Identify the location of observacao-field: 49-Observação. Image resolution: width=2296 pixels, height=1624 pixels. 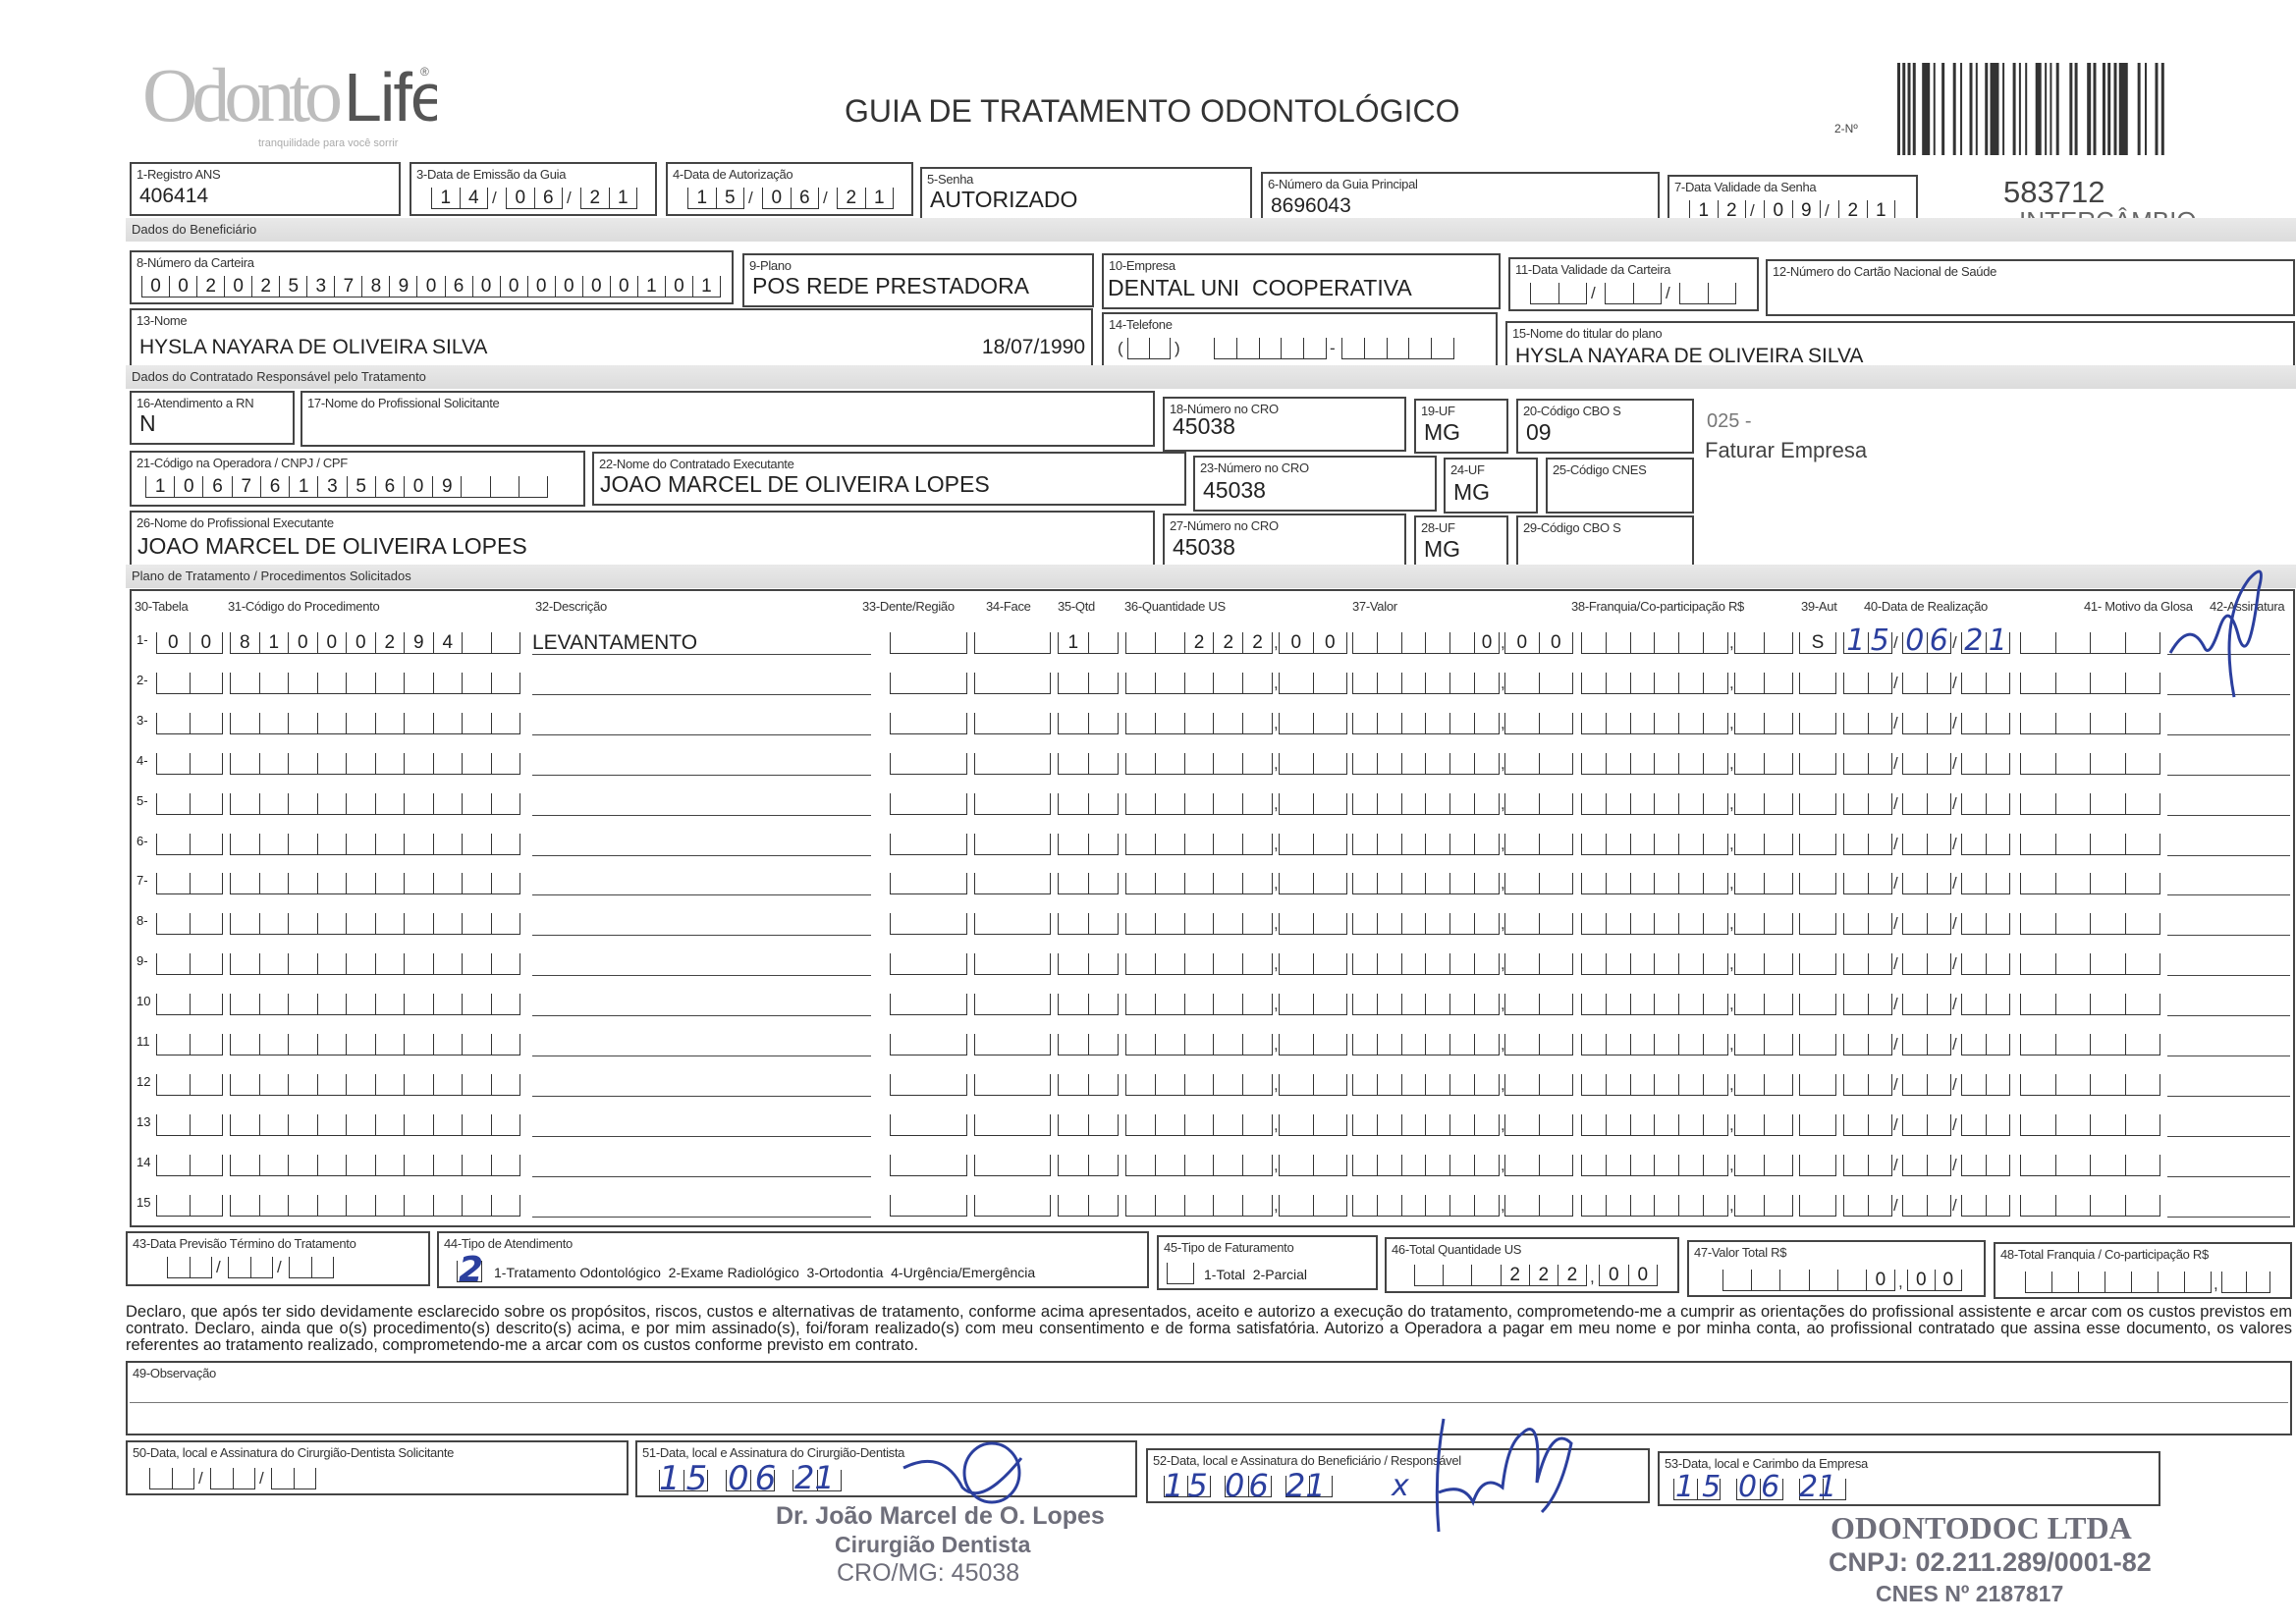
(1209, 1398).